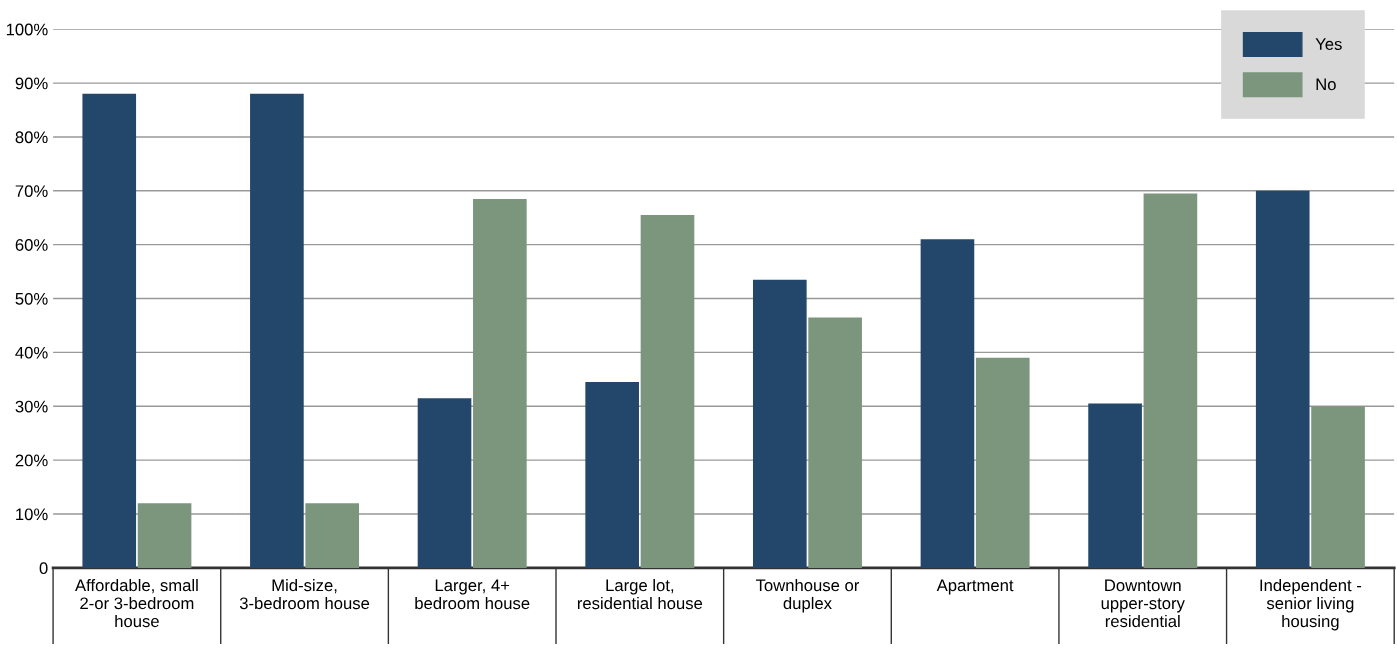 The image size is (1397, 649). What do you see at coordinates (304, 594) in the screenshot?
I see `x-tick-label: Mid-size, 3-bedroom house` at bounding box center [304, 594].